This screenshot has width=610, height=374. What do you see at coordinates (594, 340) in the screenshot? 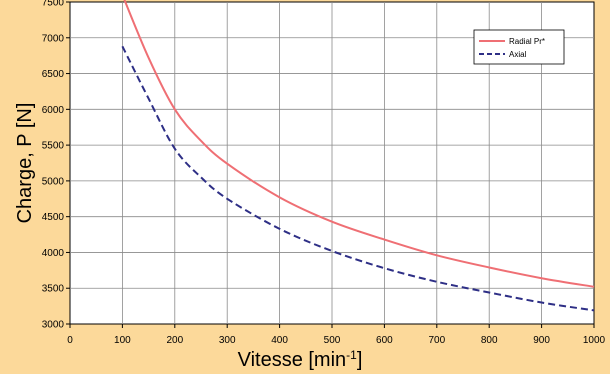
I see `x-tick-label: 1000` at bounding box center [594, 340].